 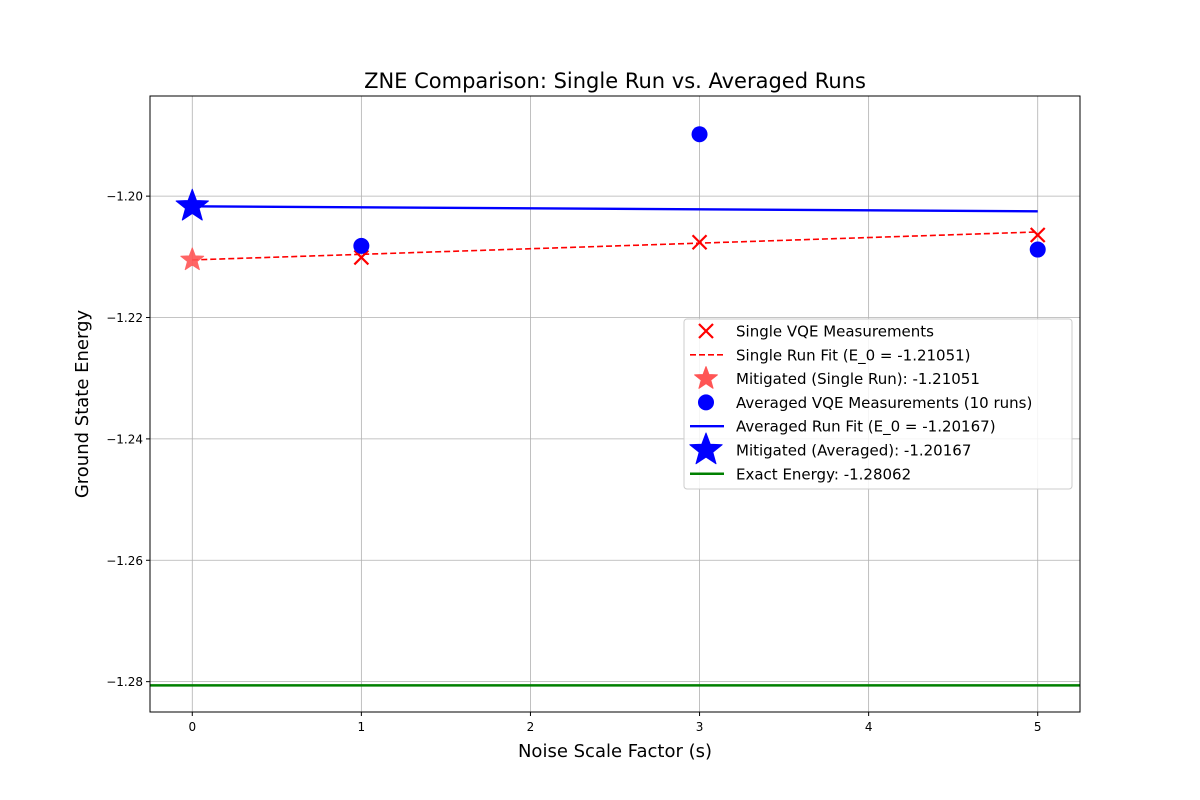 I want to click on legend-label-0: Single VQE Measurements, so click(x=835, y=332).